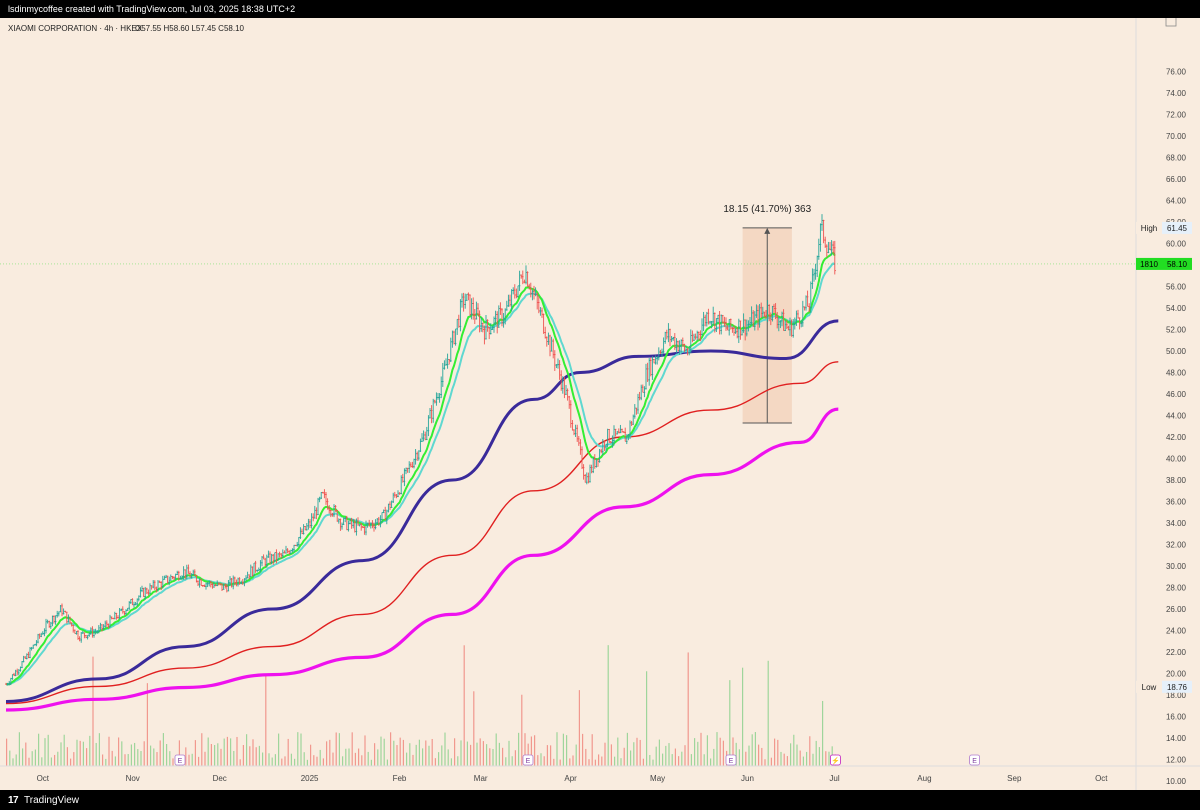  Describe the element at coordinates (1176, 652) in the screenshot. I see `price-tick-label: 22.00` at that location.